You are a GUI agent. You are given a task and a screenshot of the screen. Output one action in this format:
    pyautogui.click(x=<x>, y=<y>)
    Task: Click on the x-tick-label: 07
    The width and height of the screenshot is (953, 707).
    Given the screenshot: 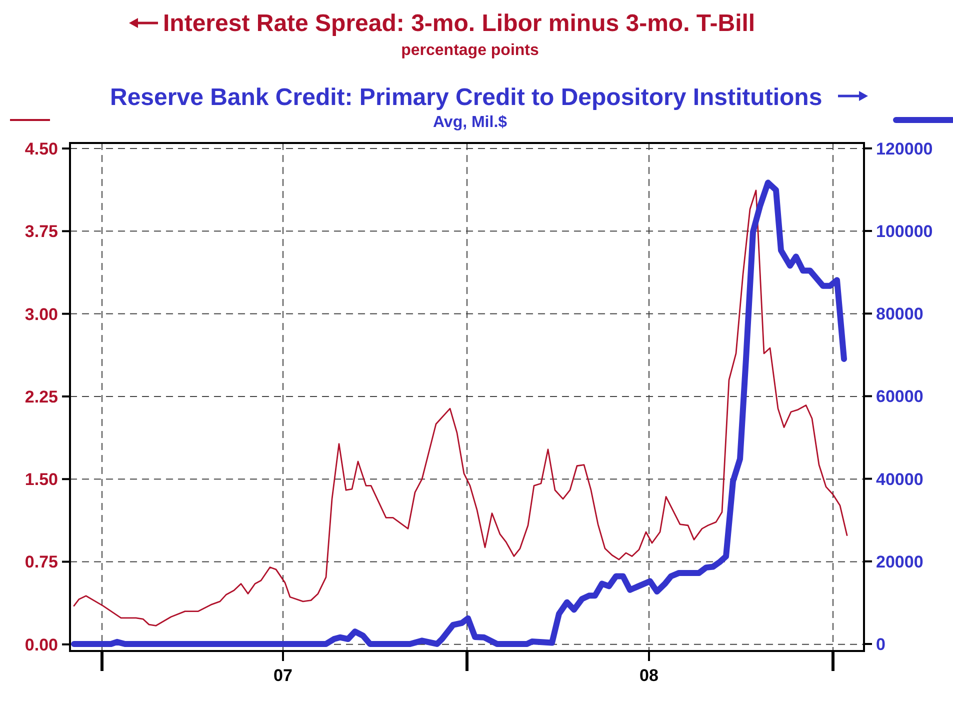 What is the action you would take?
    pyautogui.click(x=283, y=675)
    